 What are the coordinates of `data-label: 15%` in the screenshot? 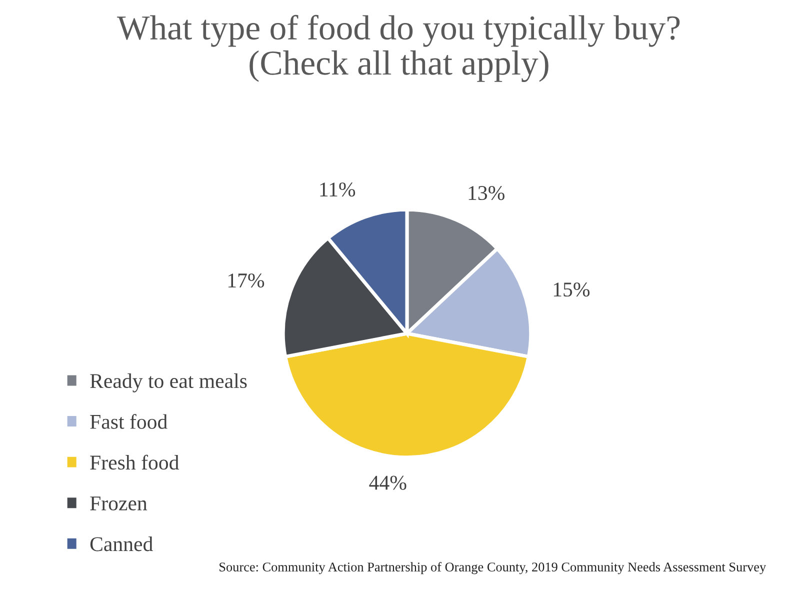 It's located at (572, 289).